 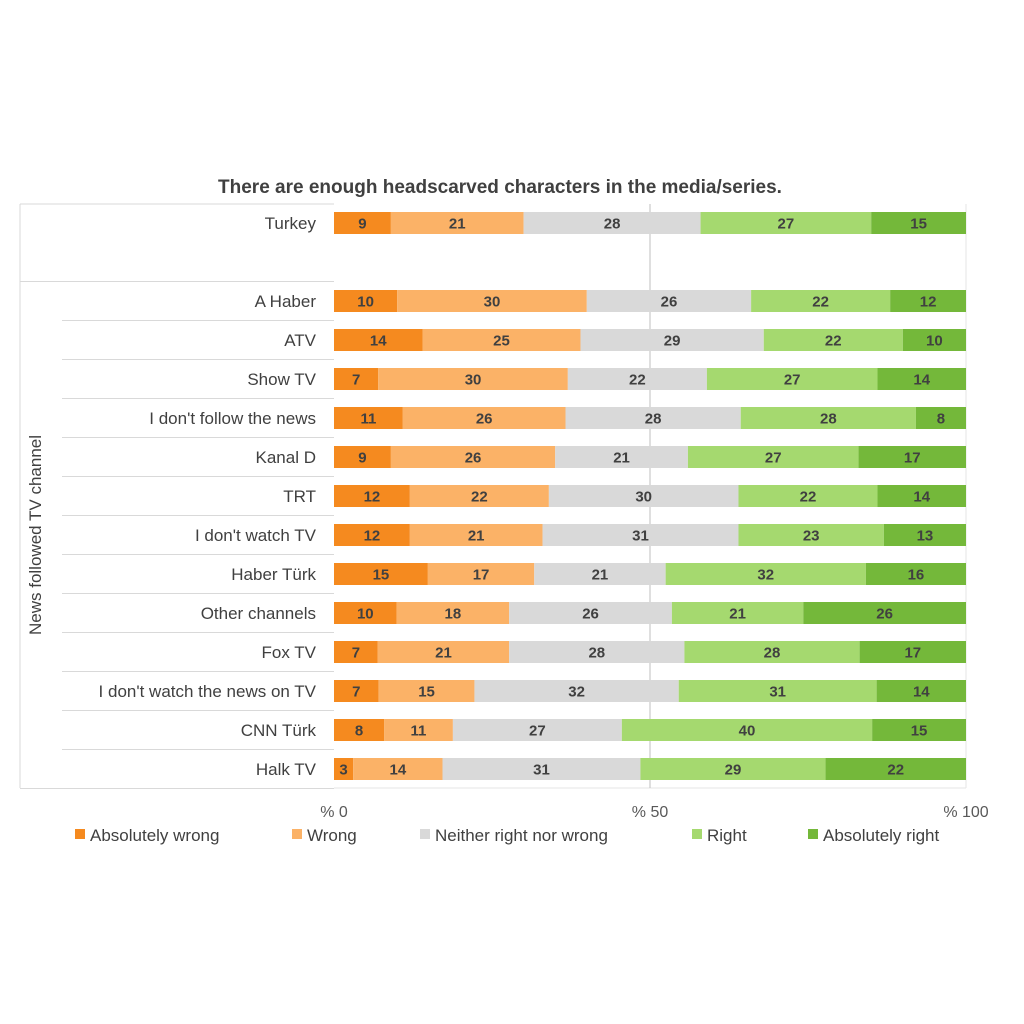 What do you see at coordinates (232, 418) in the screenshot?
I see `category-label: I don't follow the news` at bounding box center [232, 418].